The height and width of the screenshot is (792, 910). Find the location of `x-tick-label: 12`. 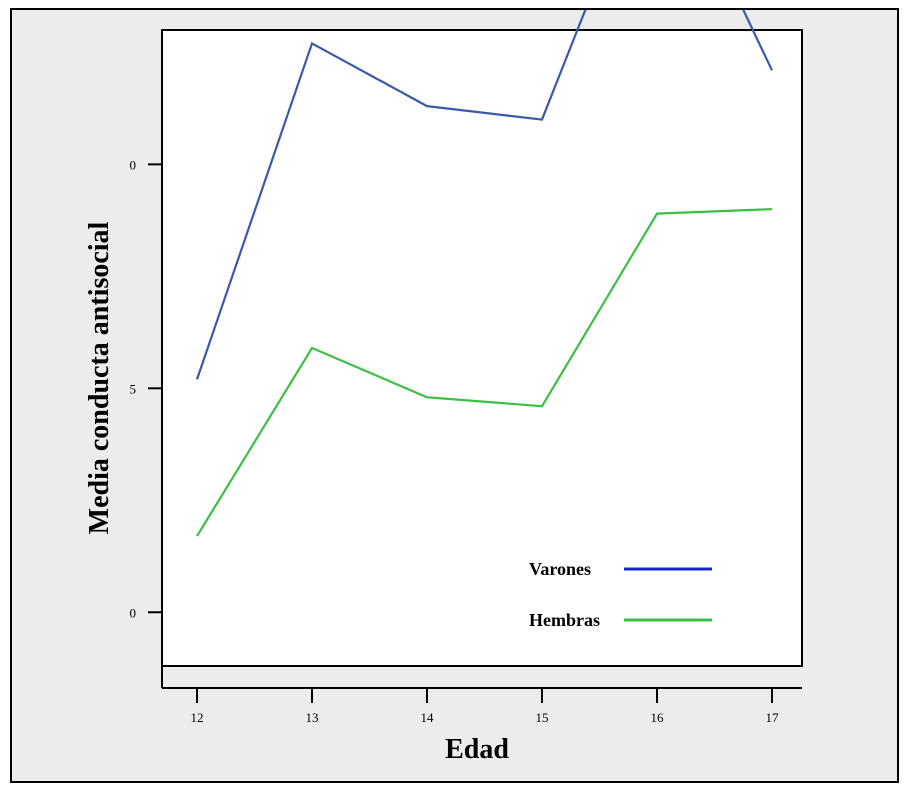

x-tick-label: 12 is located at coordinates (197, 717).